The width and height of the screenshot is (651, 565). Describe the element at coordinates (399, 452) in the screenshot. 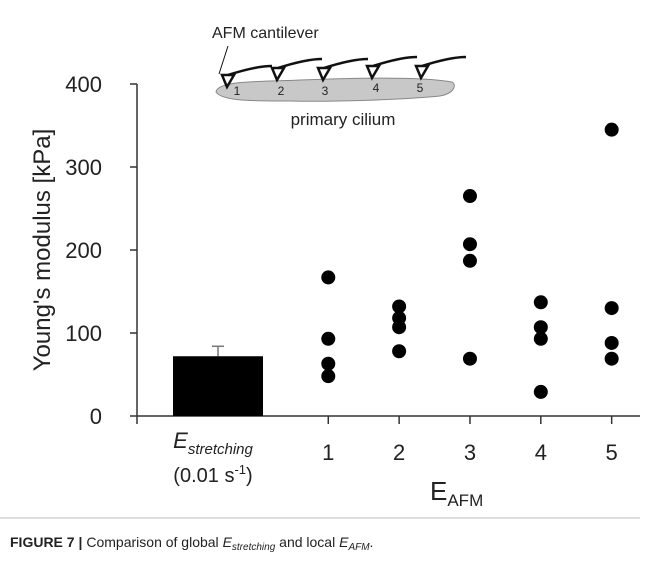

I see `x-tick-label: 2` at that location.